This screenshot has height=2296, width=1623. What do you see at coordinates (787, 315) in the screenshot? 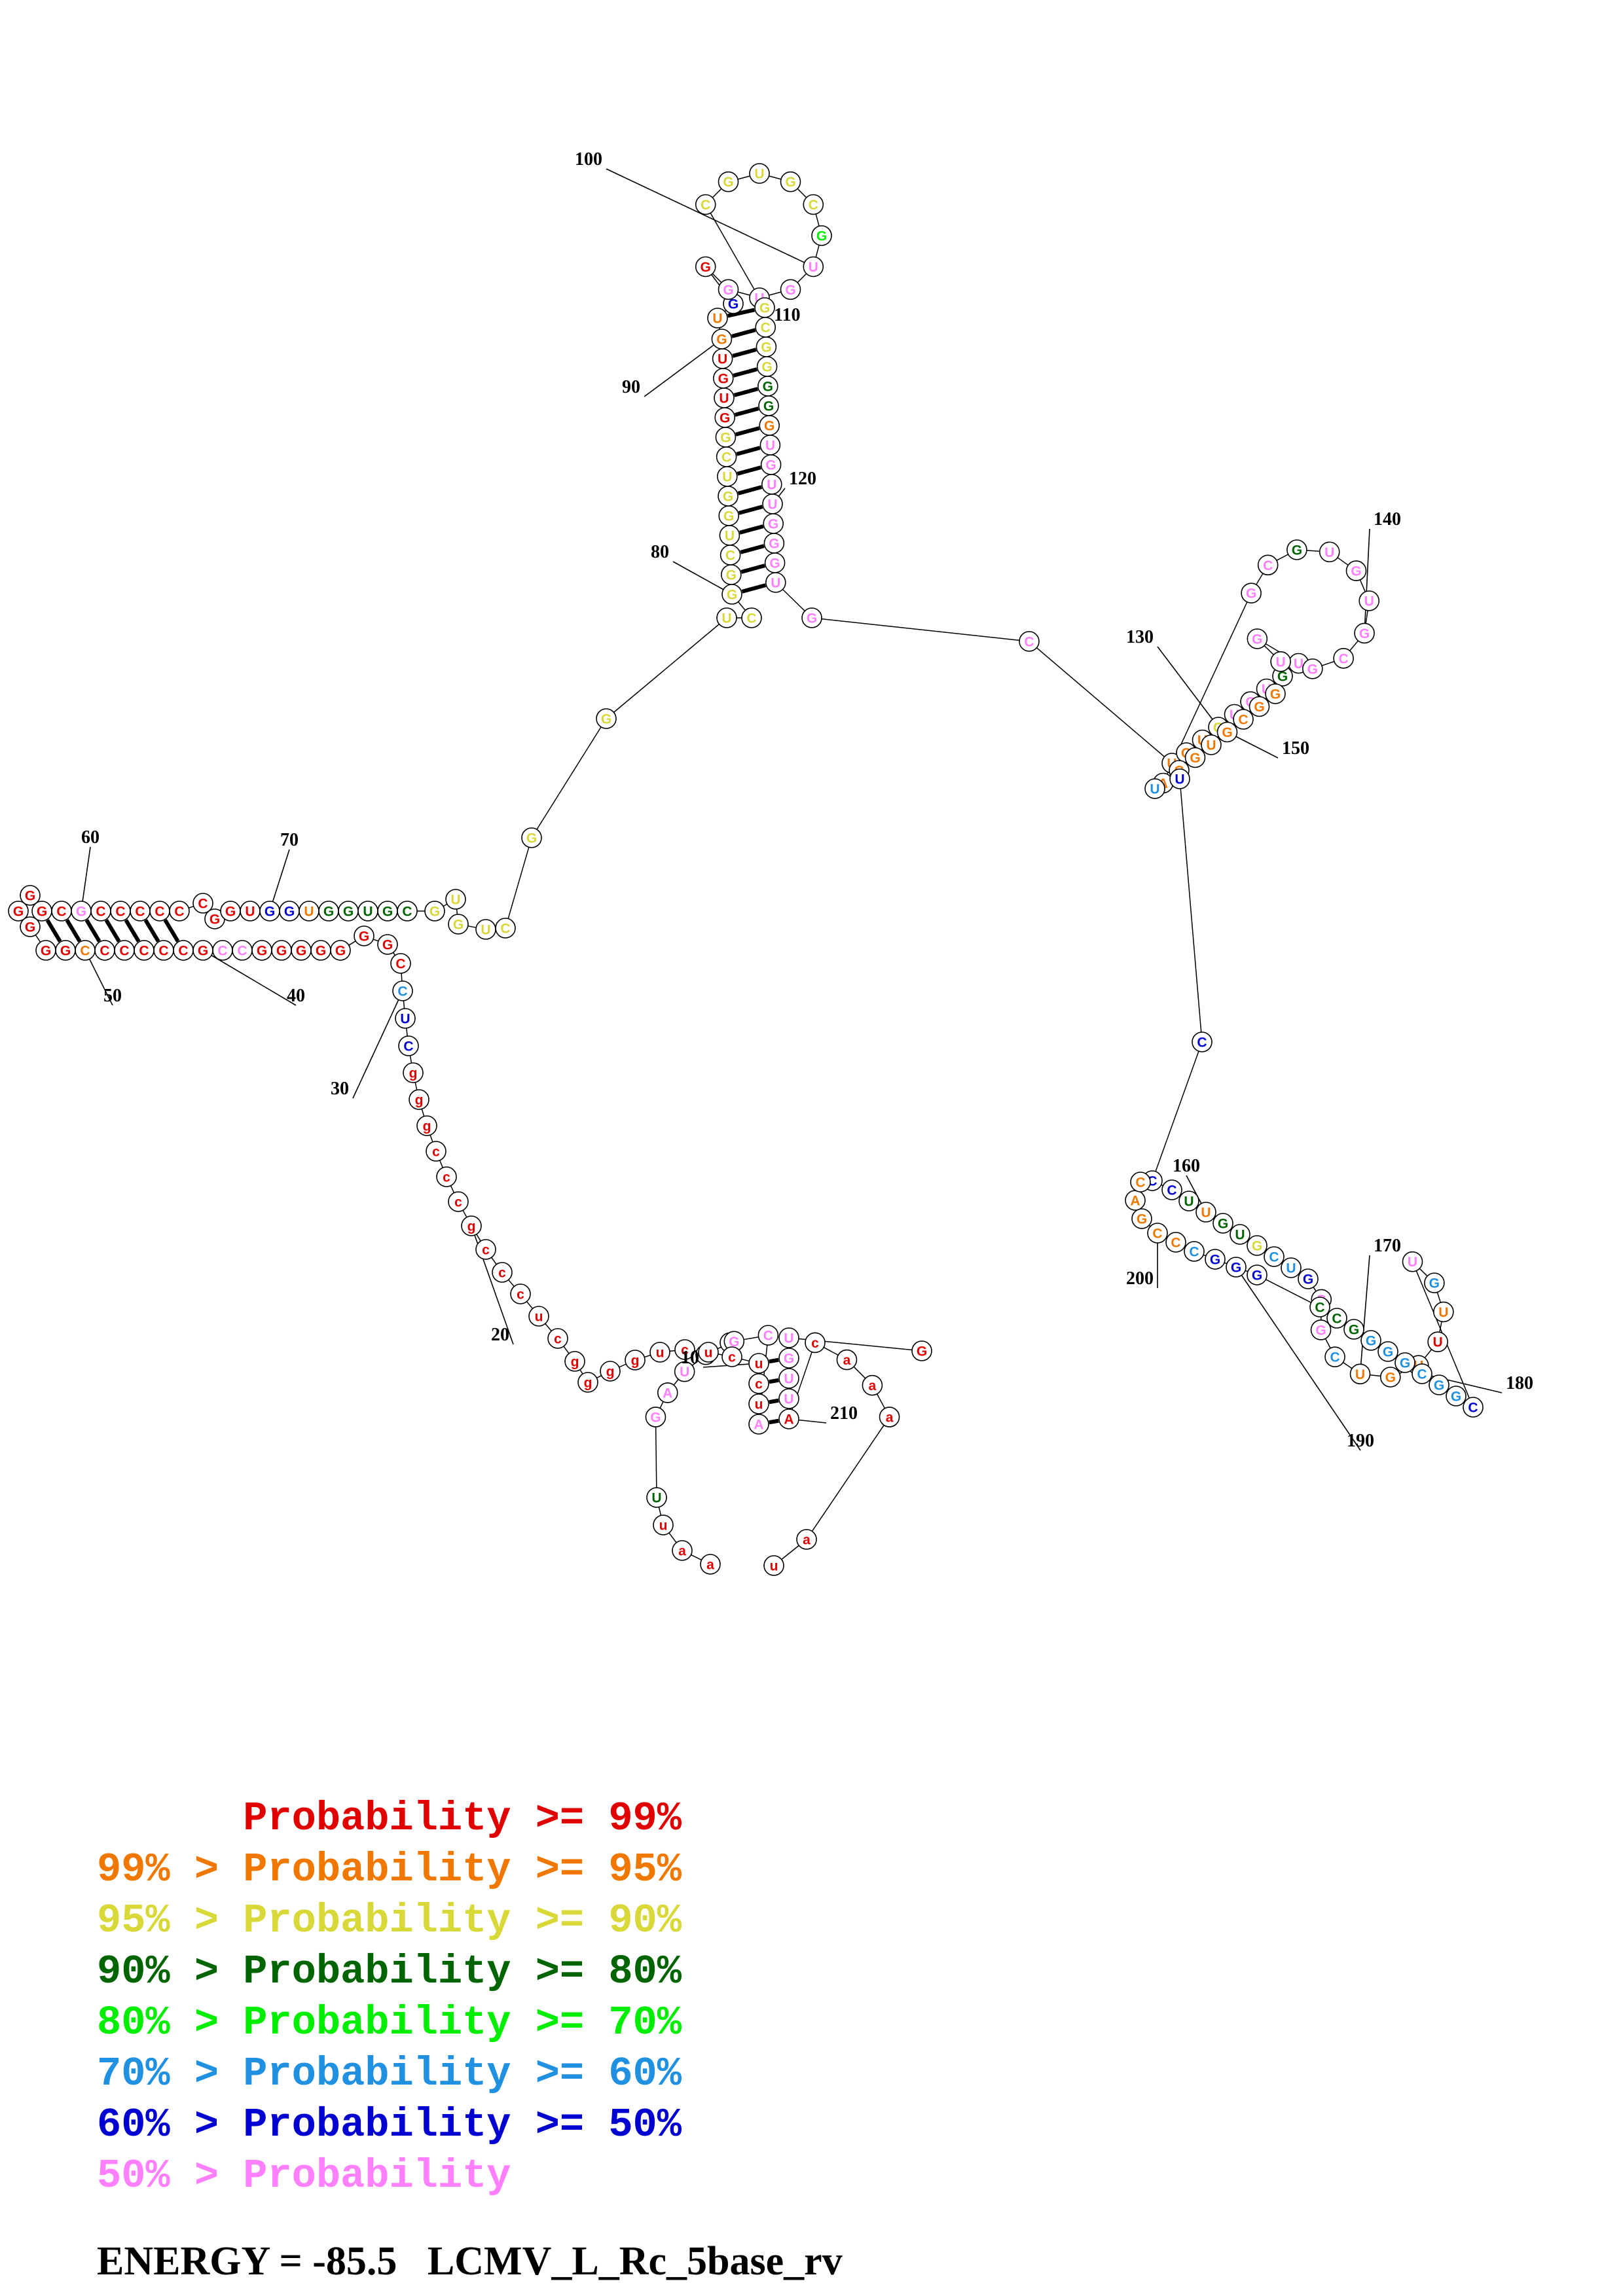
I see `position-number: 110` at bounding box center [787, 315].